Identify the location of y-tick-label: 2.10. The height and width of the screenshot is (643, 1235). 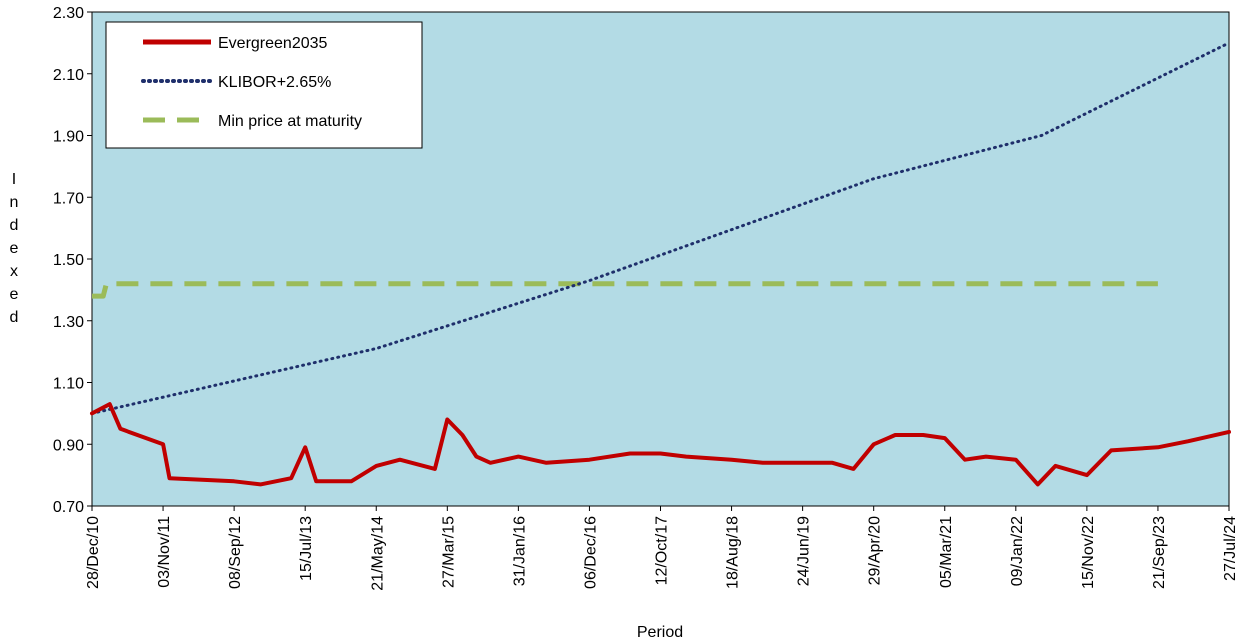
(68, 75).